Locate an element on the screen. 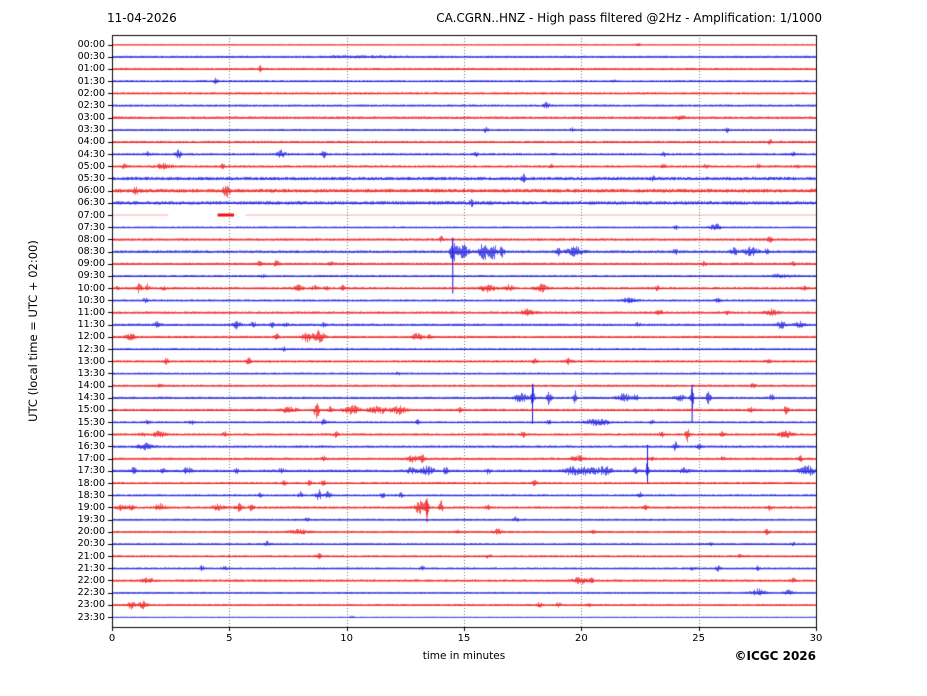 The image size is (927, 696). time-label: 21:30 is located at coordinates (91, 568).